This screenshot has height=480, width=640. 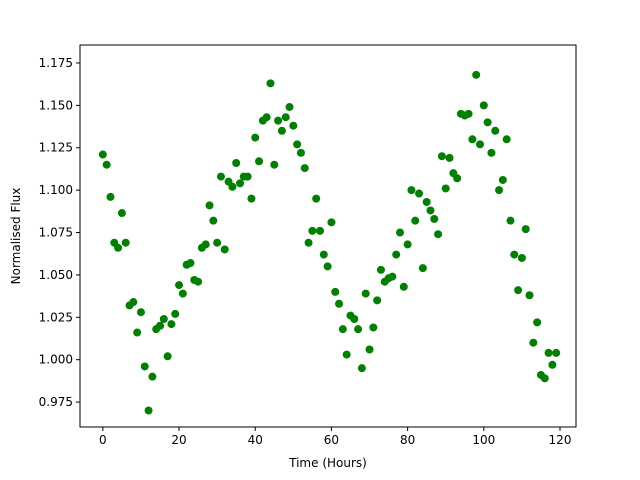 I want to click on x-tick-label: 80, so click(x=407, y=440).